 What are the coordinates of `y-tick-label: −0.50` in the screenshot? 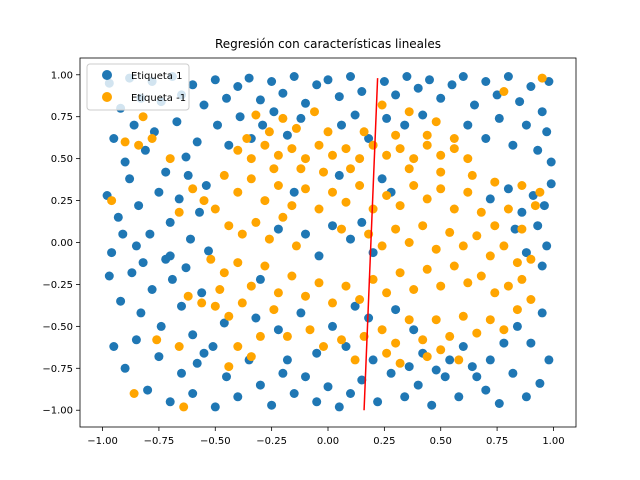 It's located at (57, 327).